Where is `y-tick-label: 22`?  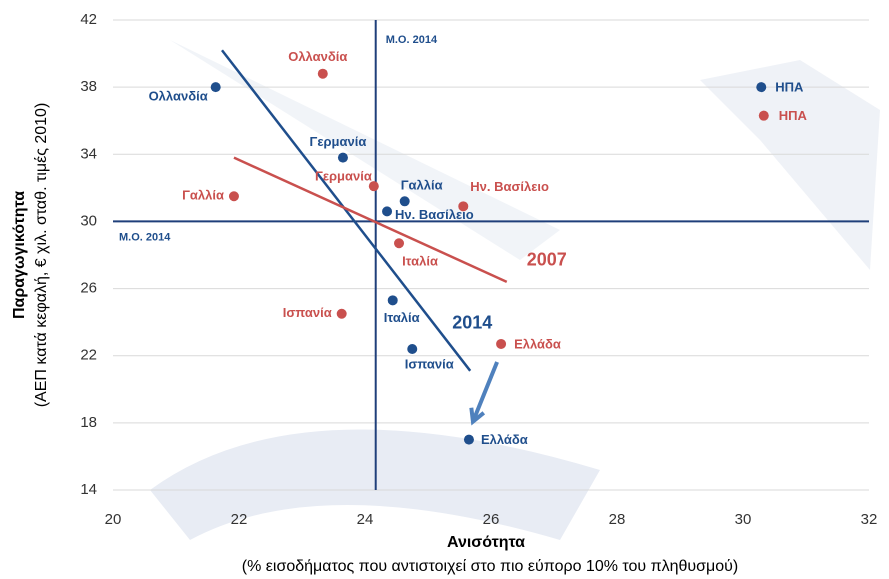
y-tick-label: 22 is located at coordinates (88, 355).